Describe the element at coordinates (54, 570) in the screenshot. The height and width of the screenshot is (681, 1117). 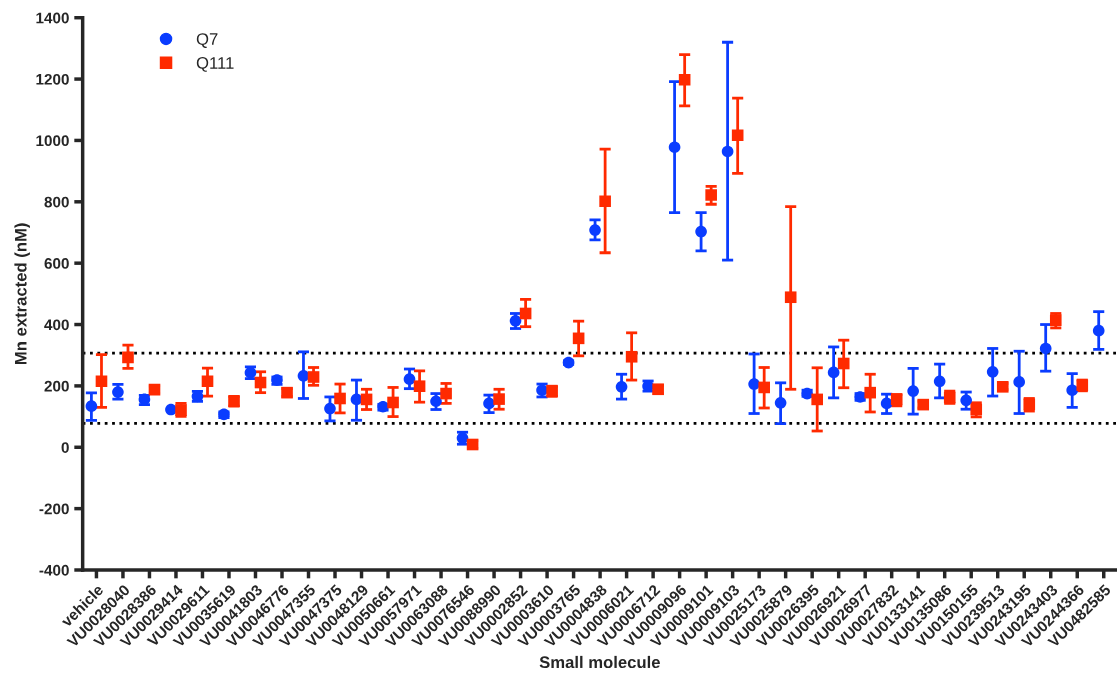
I see `y-tick-label: -400` at that location.